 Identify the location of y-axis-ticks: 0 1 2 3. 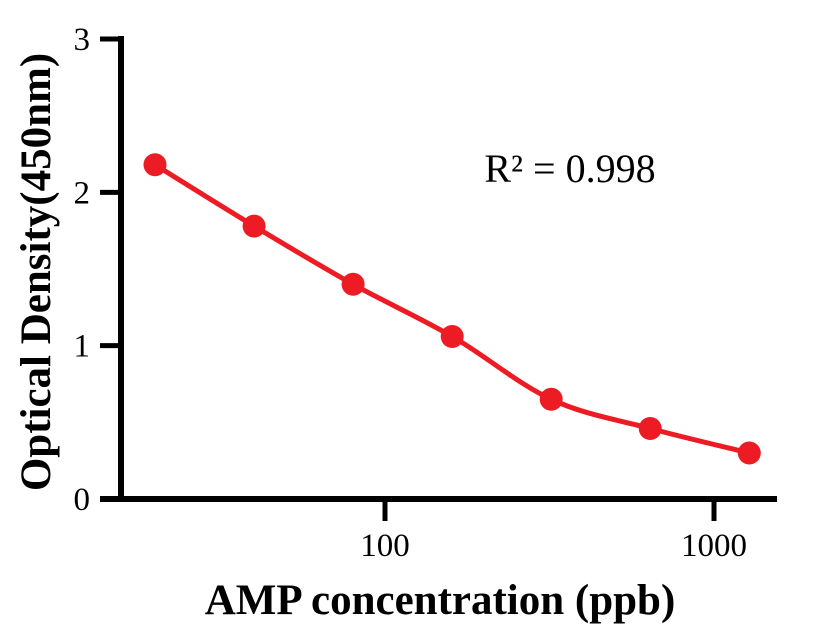
(97, 270).